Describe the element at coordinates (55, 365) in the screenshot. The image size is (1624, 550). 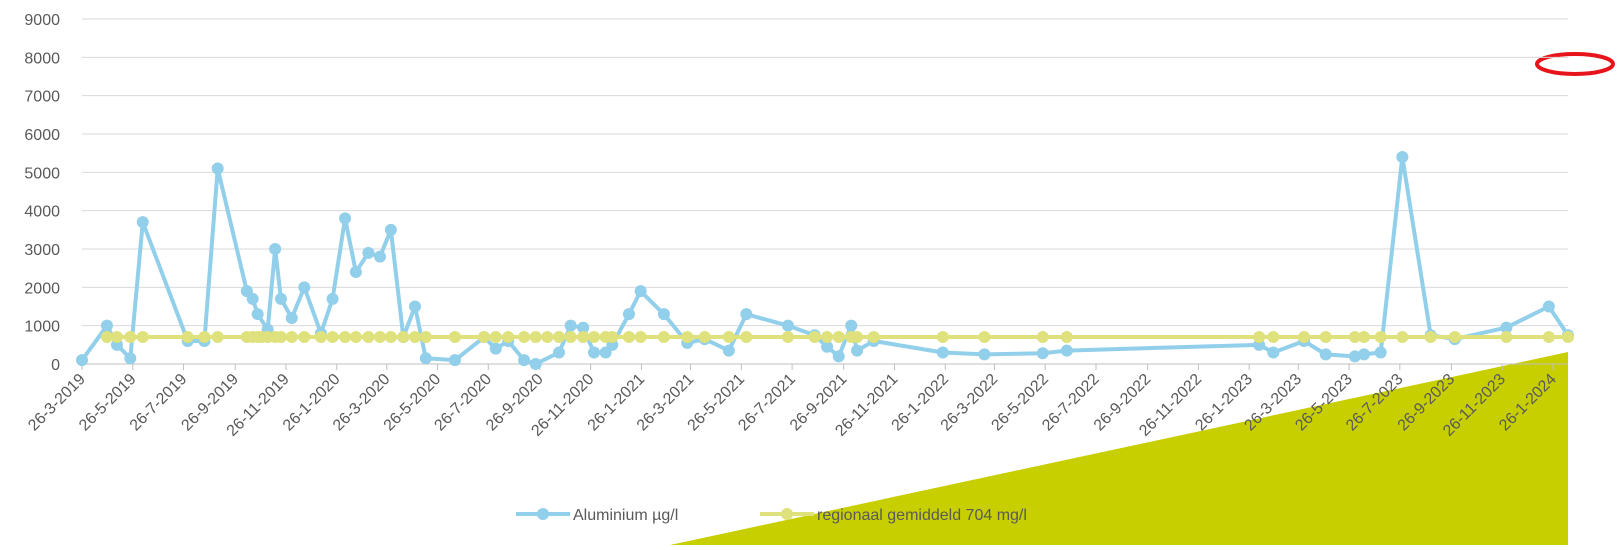
I see `y-tick-label: 0` at that location.